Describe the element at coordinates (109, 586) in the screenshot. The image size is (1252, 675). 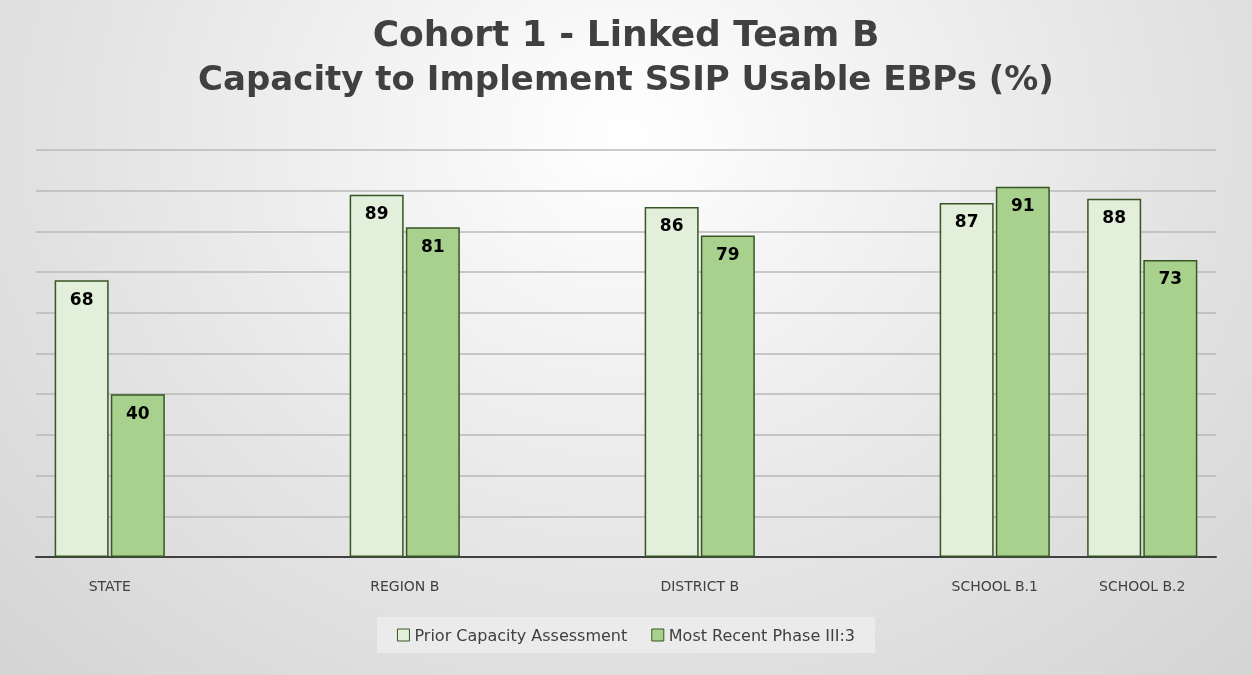
I see `x-tick-label: STATE` at that location.